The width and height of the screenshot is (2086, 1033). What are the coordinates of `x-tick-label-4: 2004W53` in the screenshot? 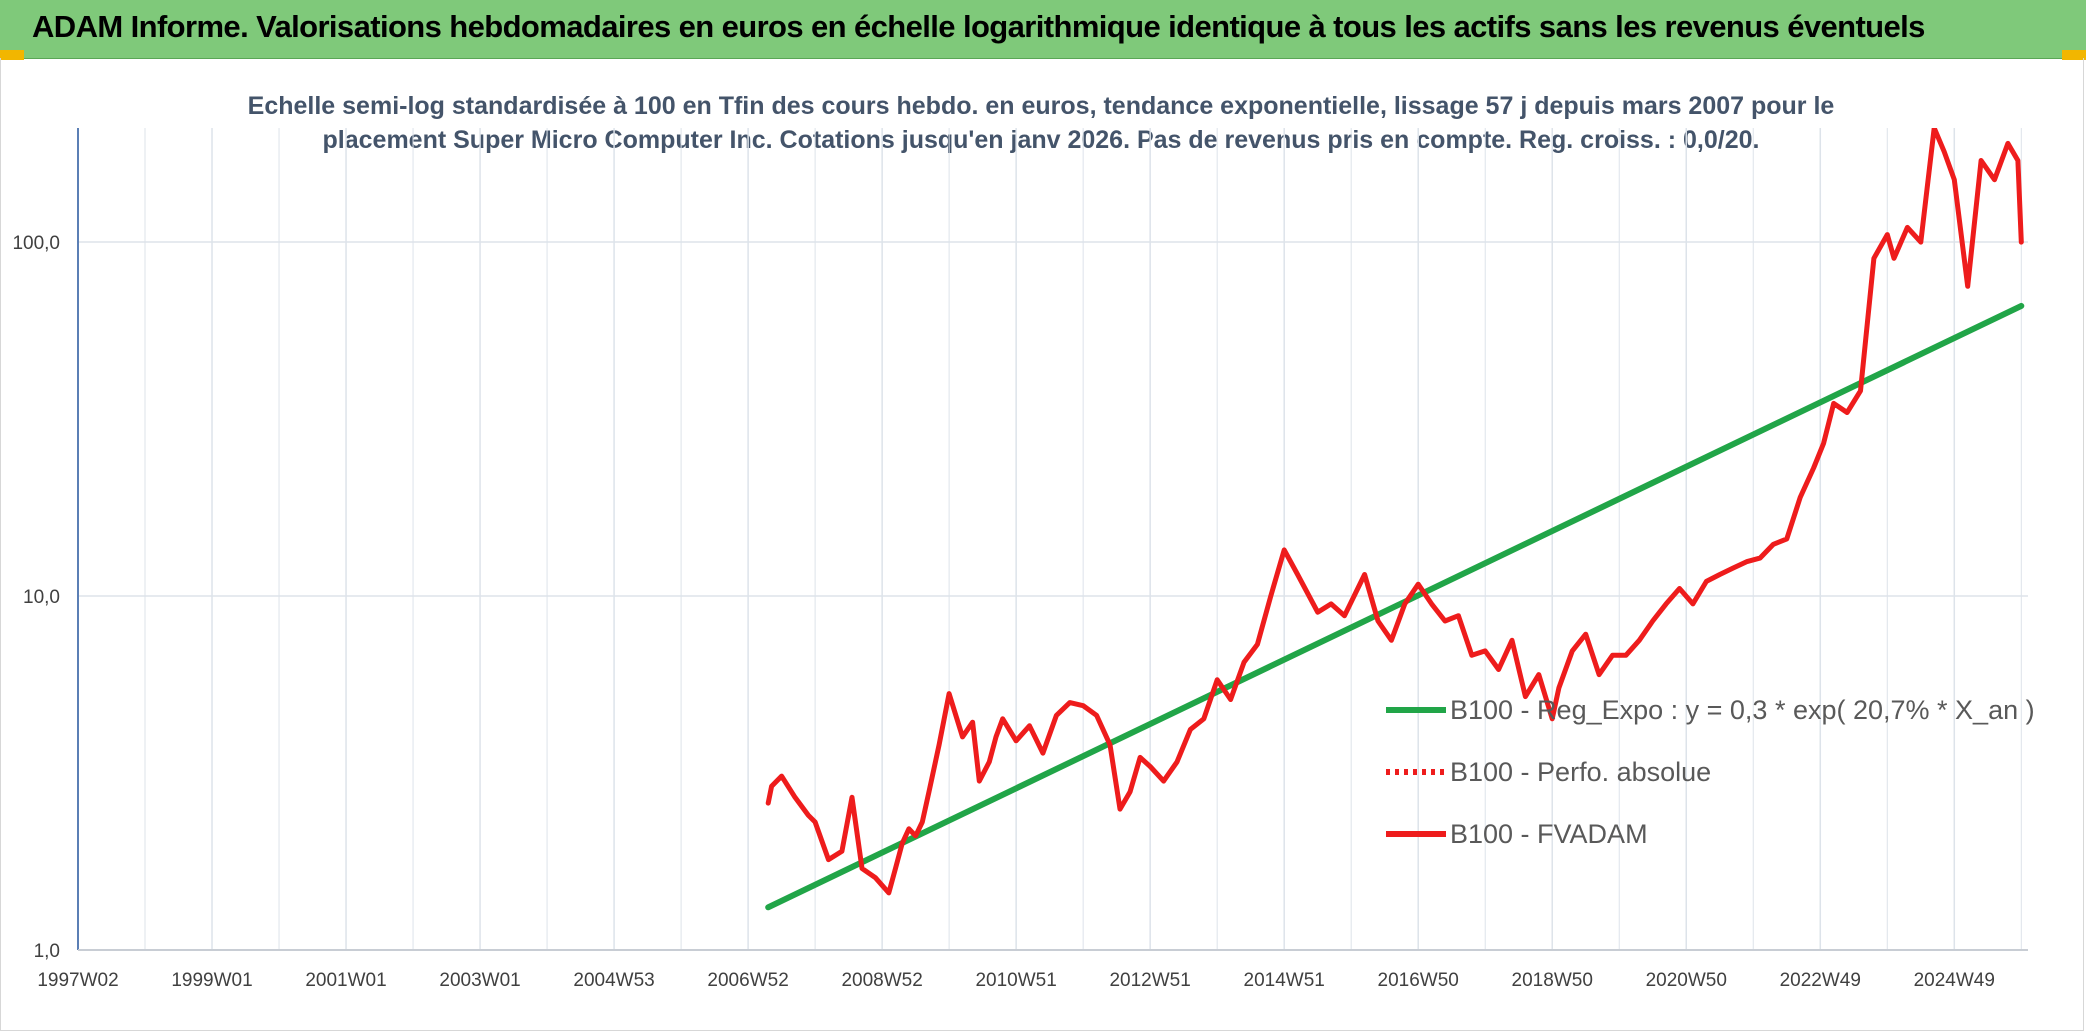 It's located at (613, 980).